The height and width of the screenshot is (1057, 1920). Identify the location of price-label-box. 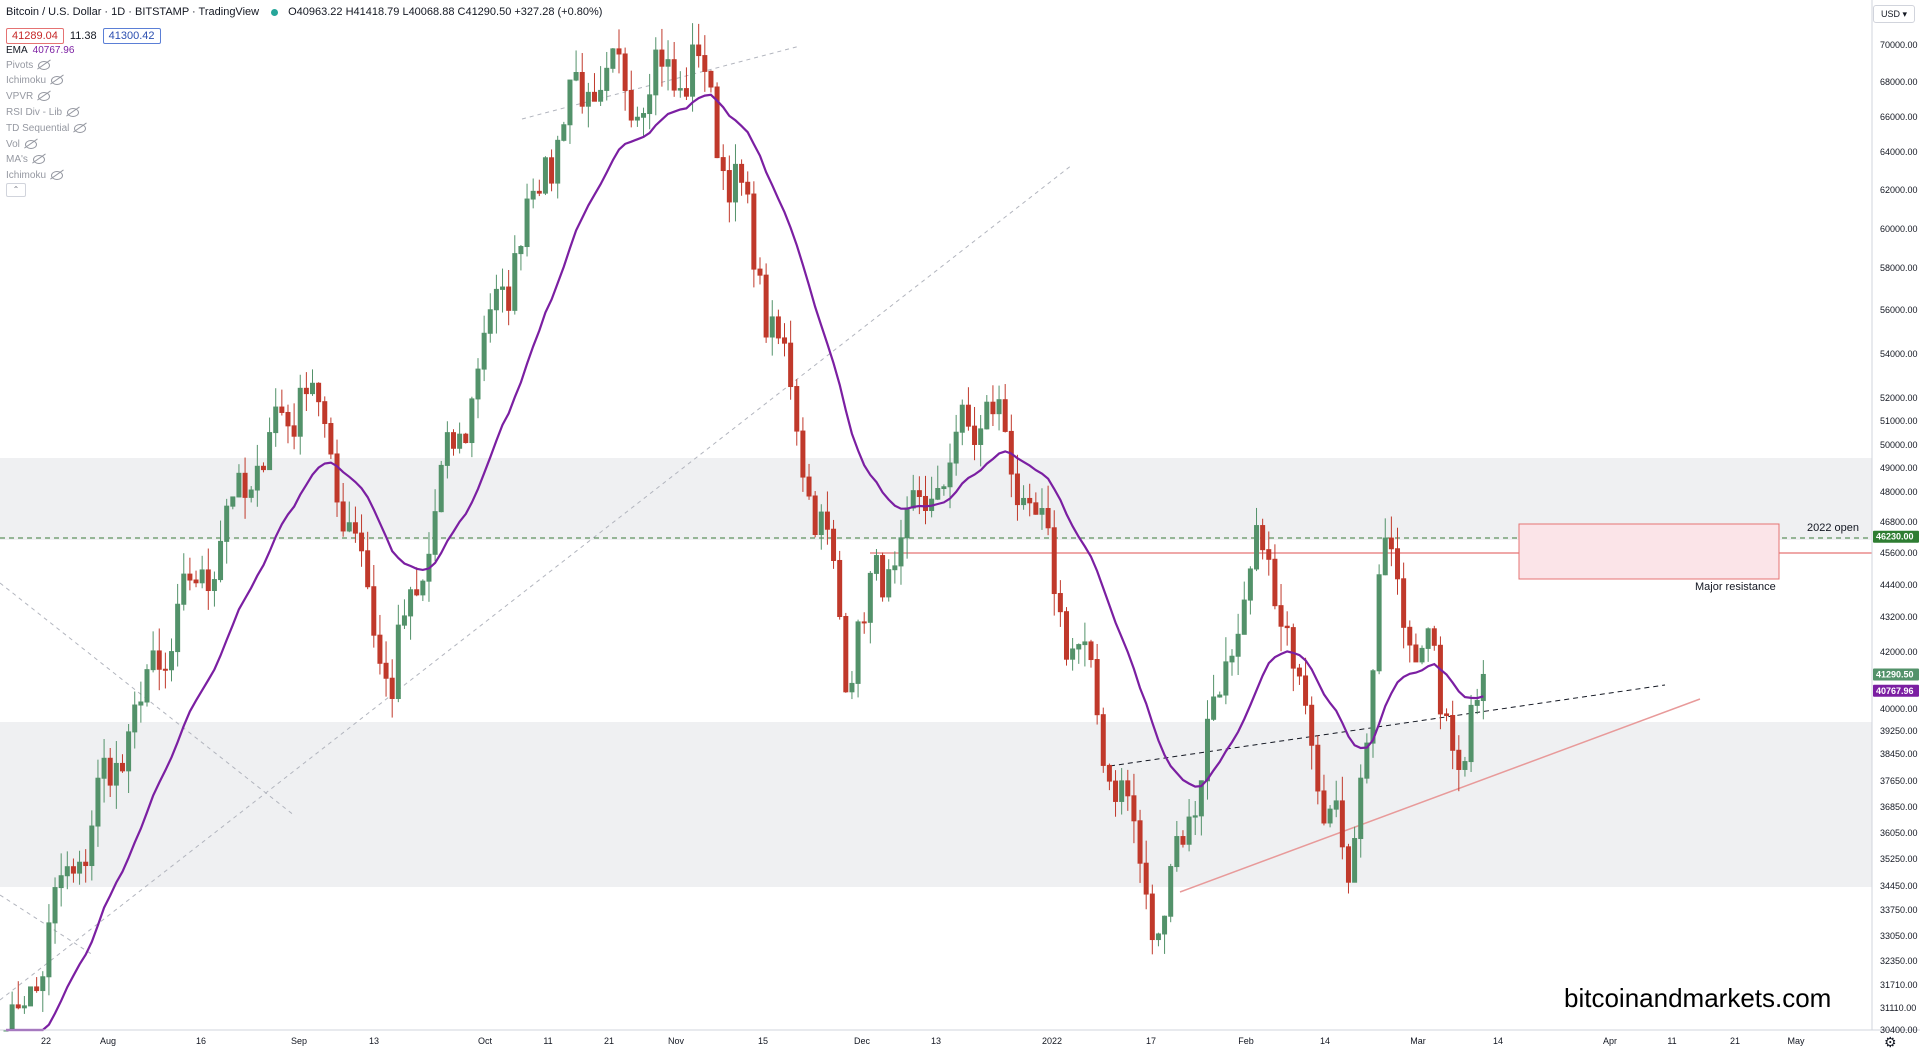
(1896, 690).